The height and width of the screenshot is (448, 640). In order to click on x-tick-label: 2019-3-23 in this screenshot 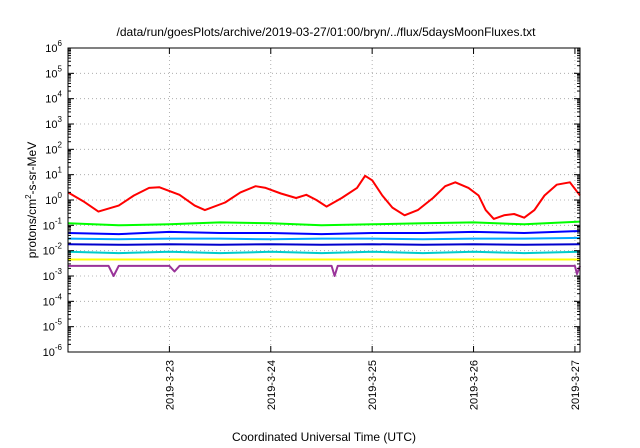, I will do `click(170, 385)`.